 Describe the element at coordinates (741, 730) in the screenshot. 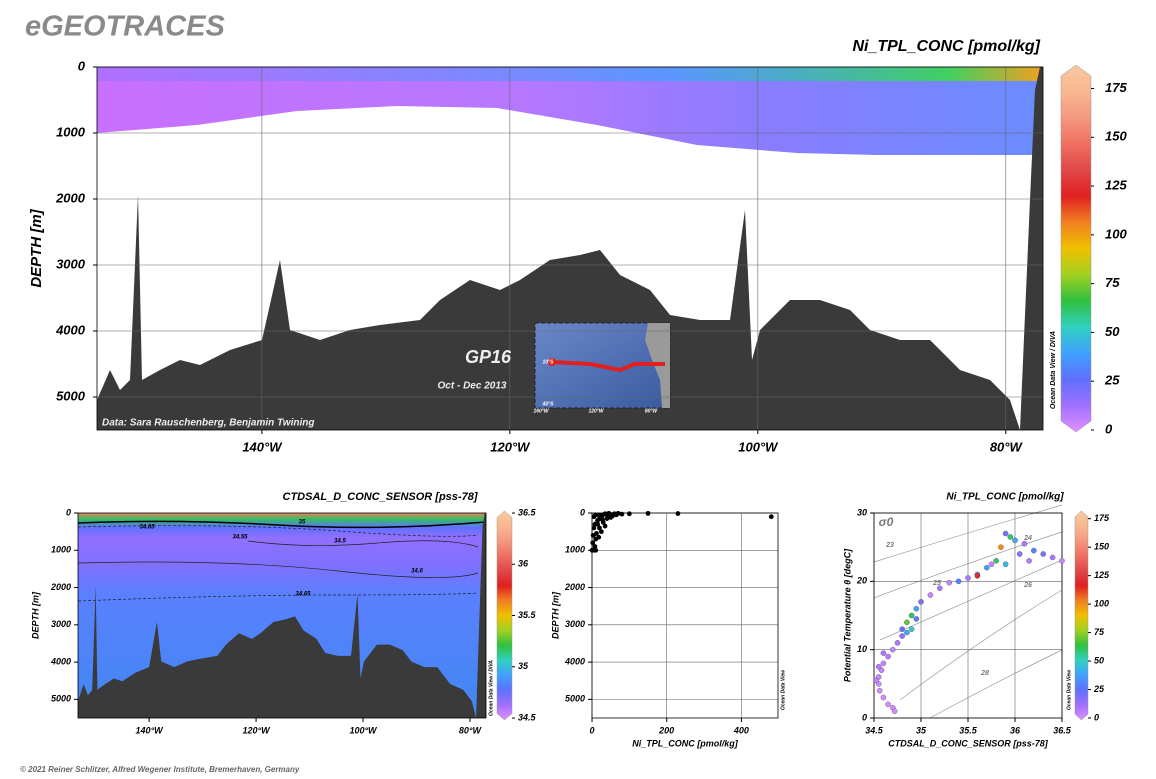

I see `x-tick-label: 400` at that location.